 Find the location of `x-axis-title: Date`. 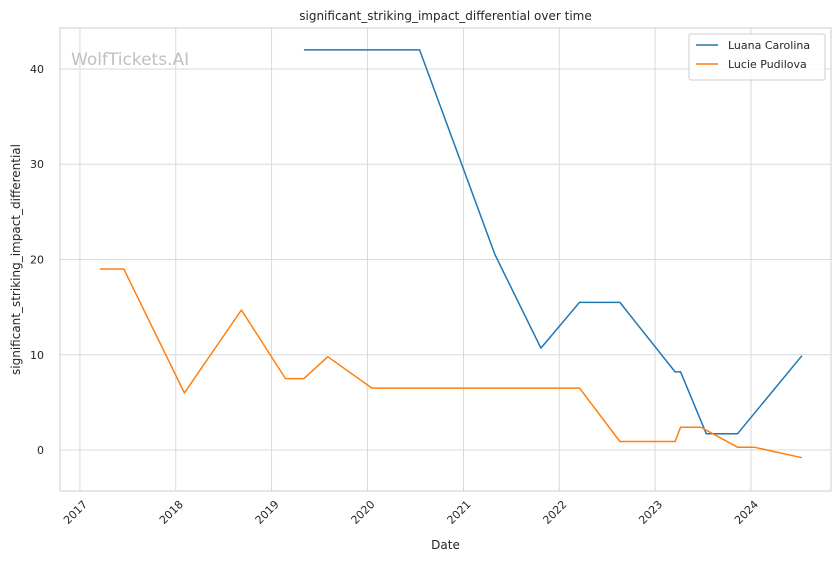

x-axis-title: Date is located at coordinates (445, 545).